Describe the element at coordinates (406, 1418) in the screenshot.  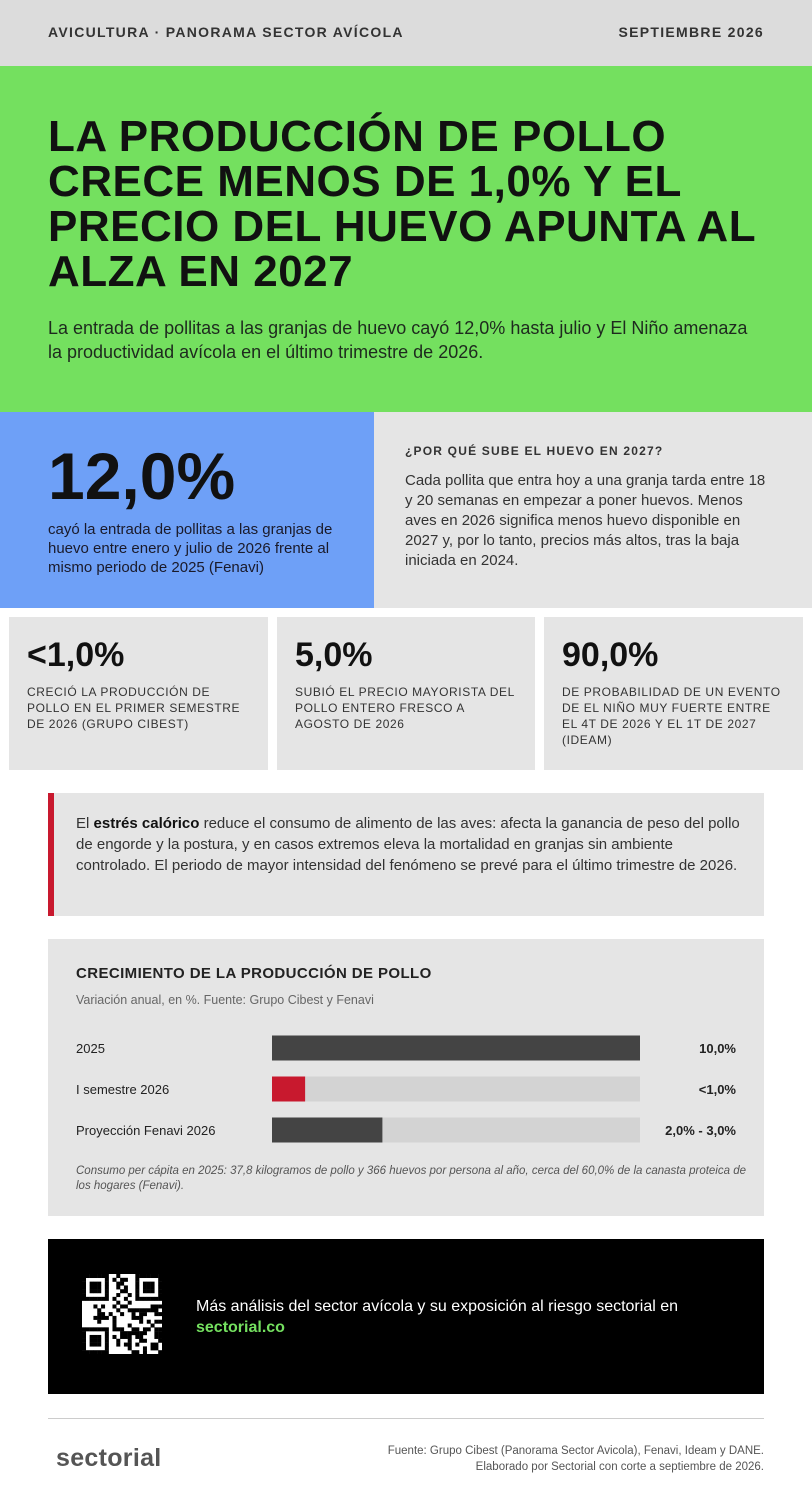
I see `divider` at that location.